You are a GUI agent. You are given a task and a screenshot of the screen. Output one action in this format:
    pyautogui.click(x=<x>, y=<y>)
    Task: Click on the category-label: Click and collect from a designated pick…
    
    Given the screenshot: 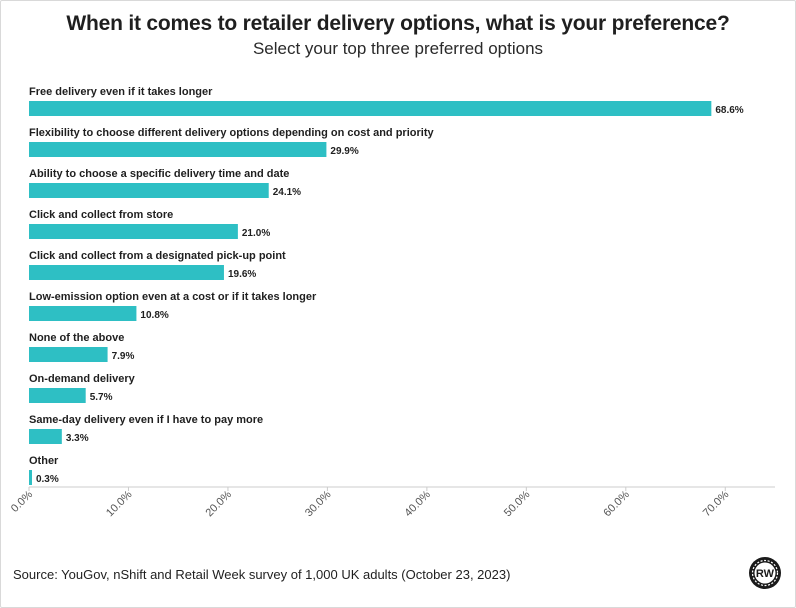 What is the action you would take?
    pyautogui.click(x=157, y=256)
    